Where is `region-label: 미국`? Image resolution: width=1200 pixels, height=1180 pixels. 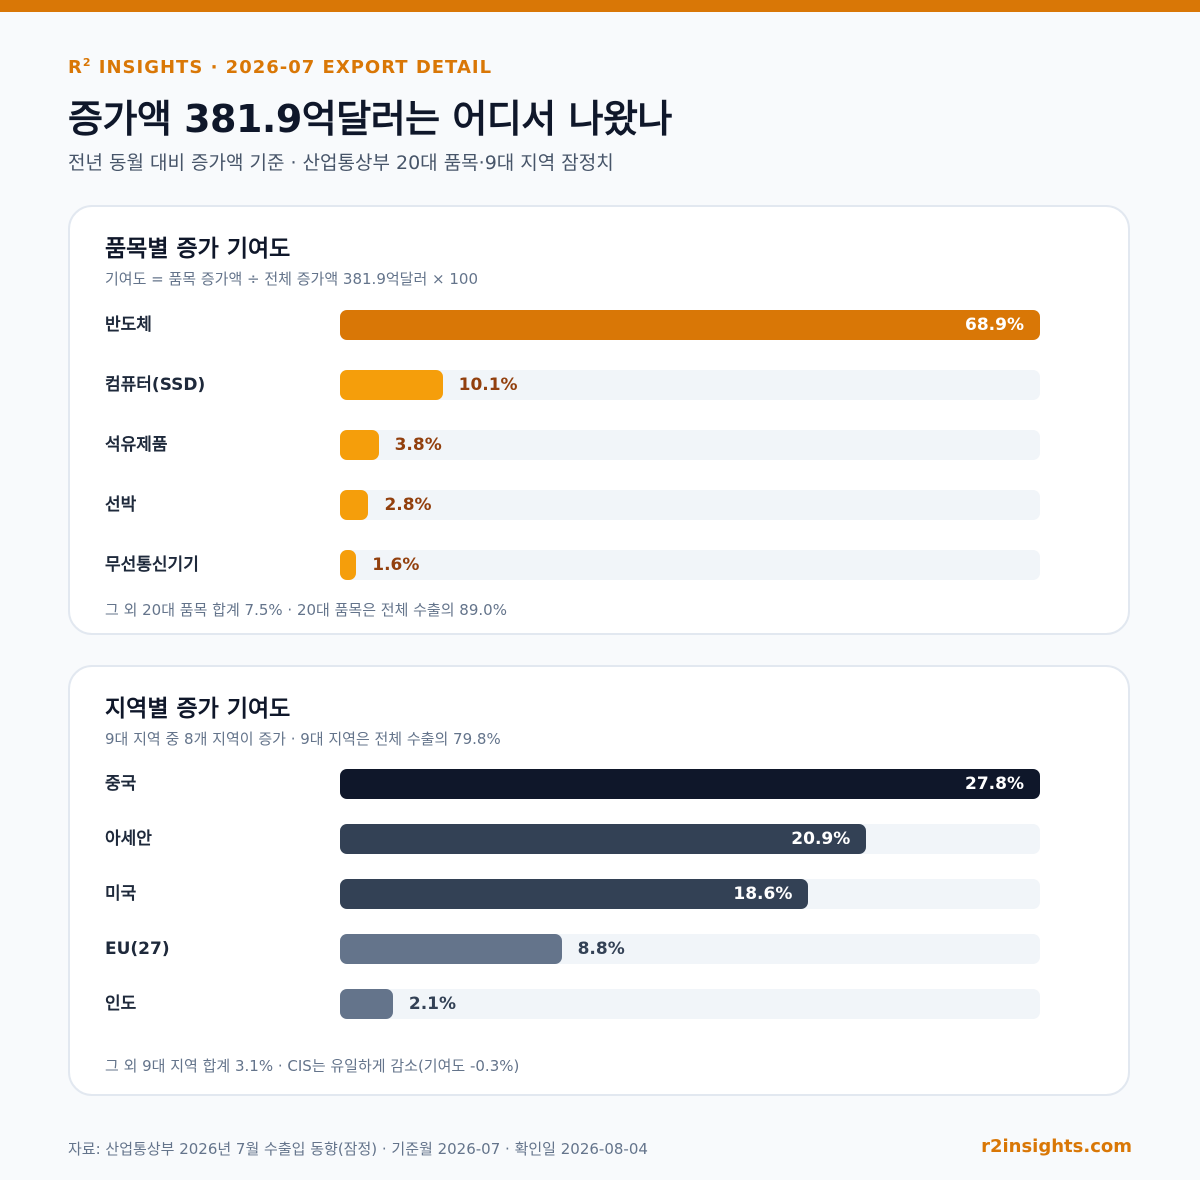 region-label: 미국 is located at coordinates (121, 894).